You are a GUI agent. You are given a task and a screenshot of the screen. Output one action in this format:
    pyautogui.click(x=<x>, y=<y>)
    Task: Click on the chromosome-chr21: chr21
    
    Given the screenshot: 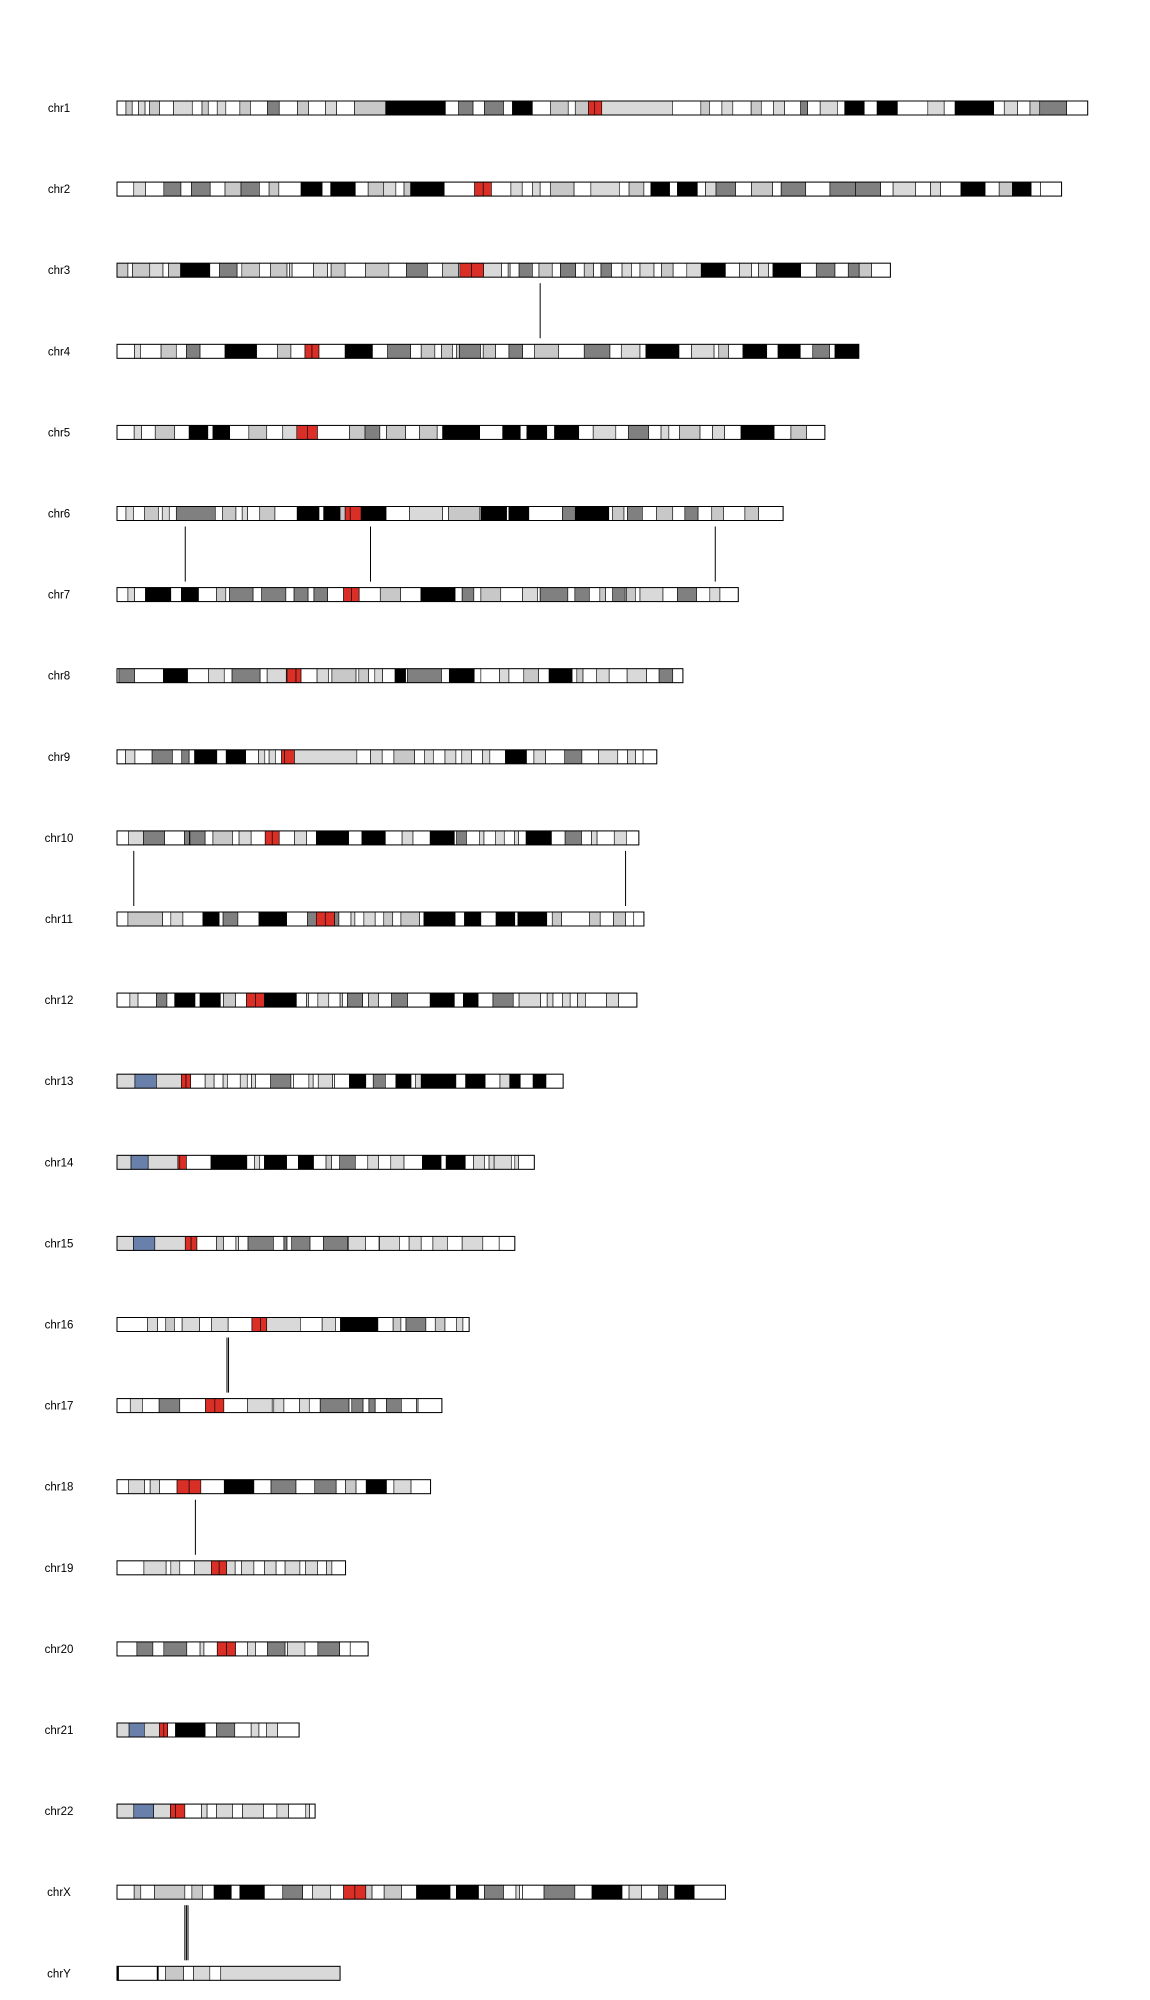 What is the action you would take?
    pyautogui.click(x=172, y=1730)
    